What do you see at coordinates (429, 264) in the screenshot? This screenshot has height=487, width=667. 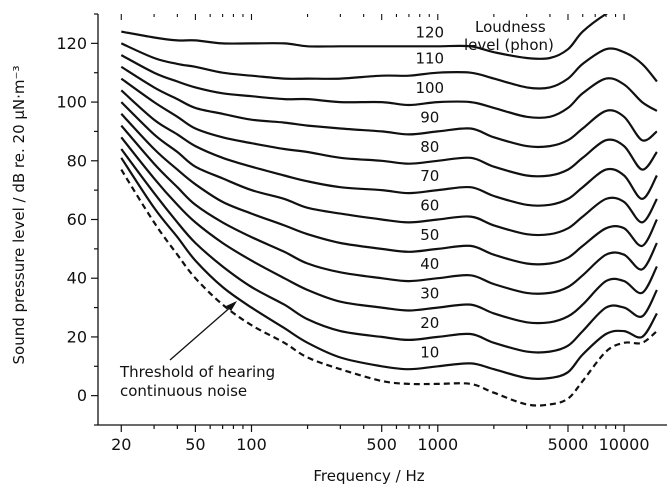 I see `phon-label-40: 40` at bounding box center [429, 264].